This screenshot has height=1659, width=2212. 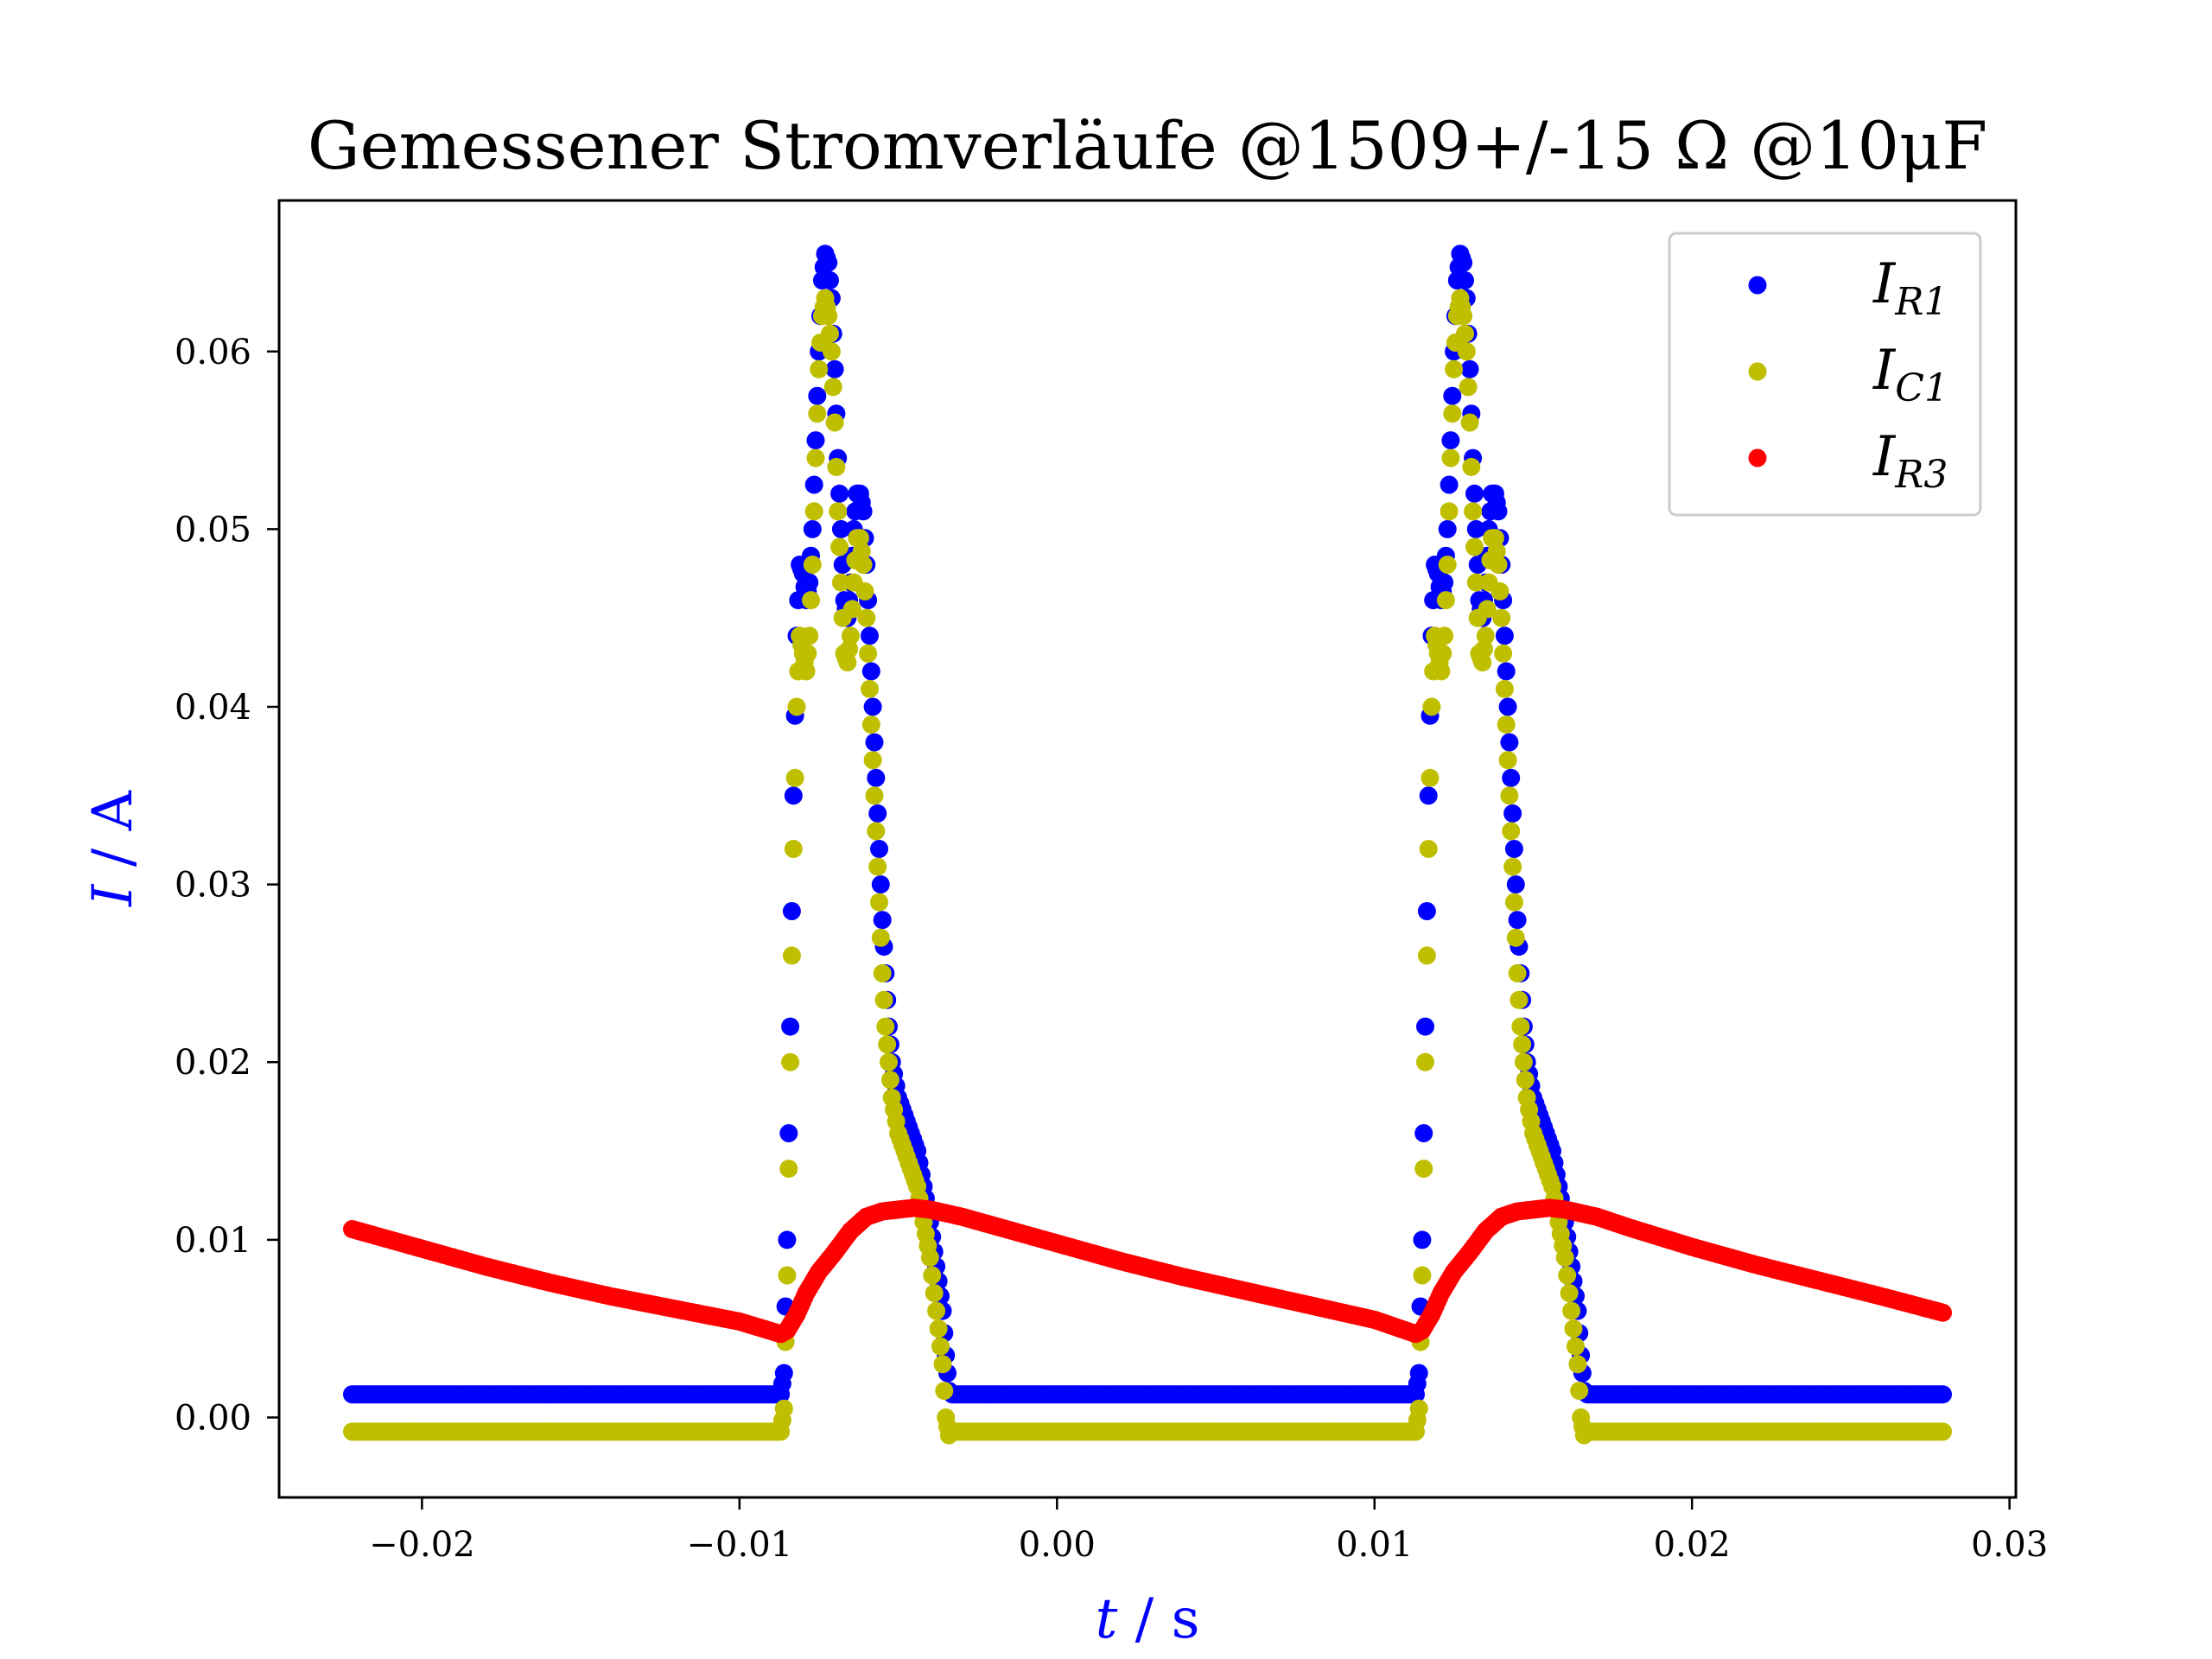 What do you see at coordinates (1921, 475) in the screenshot?
I see `legend-label-sub: R3` at bounding box center [1921, 475].